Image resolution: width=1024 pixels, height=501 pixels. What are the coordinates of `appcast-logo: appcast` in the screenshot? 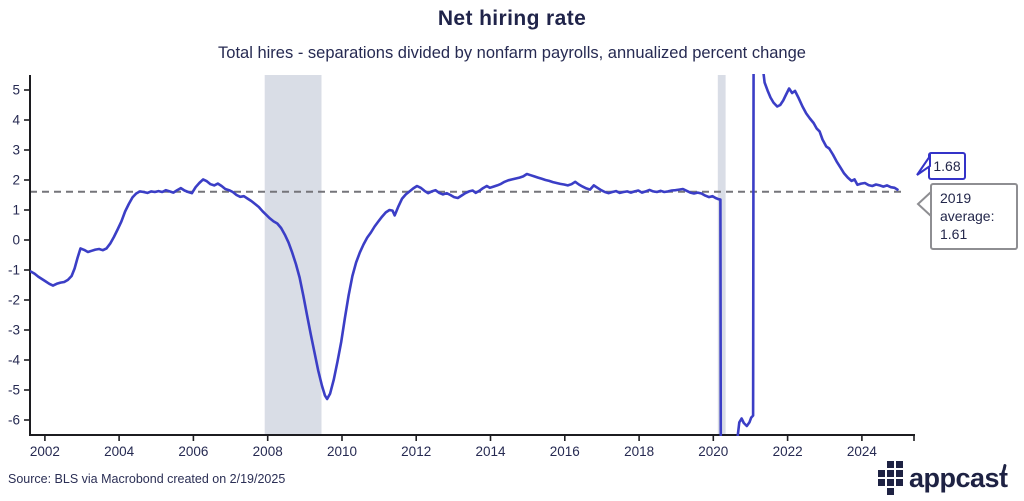 It's located at (943, 478).